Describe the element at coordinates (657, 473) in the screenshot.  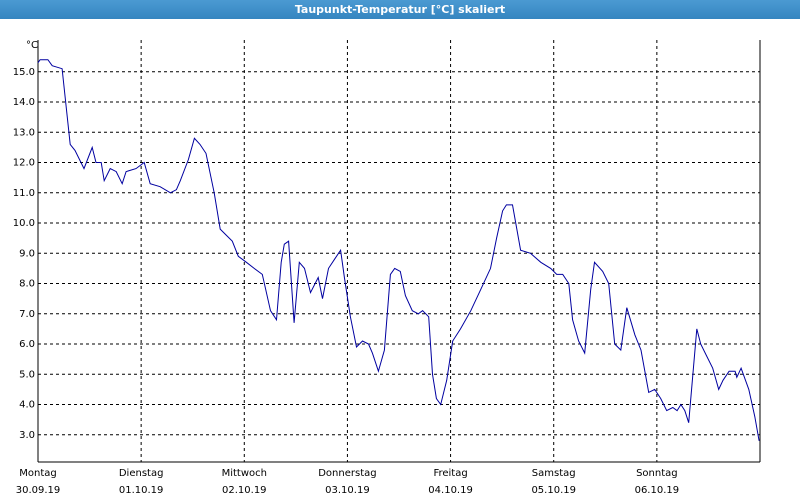
I see `x-tick-label: Sonntag` at that location.